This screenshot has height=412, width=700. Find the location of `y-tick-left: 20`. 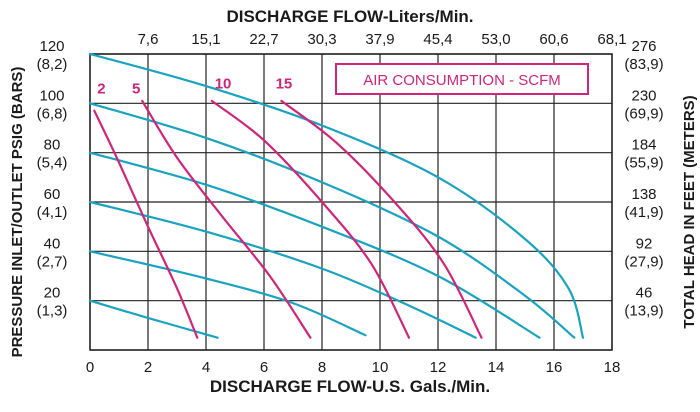

y-tick-left: 20 is located at coordinates (52, 293).